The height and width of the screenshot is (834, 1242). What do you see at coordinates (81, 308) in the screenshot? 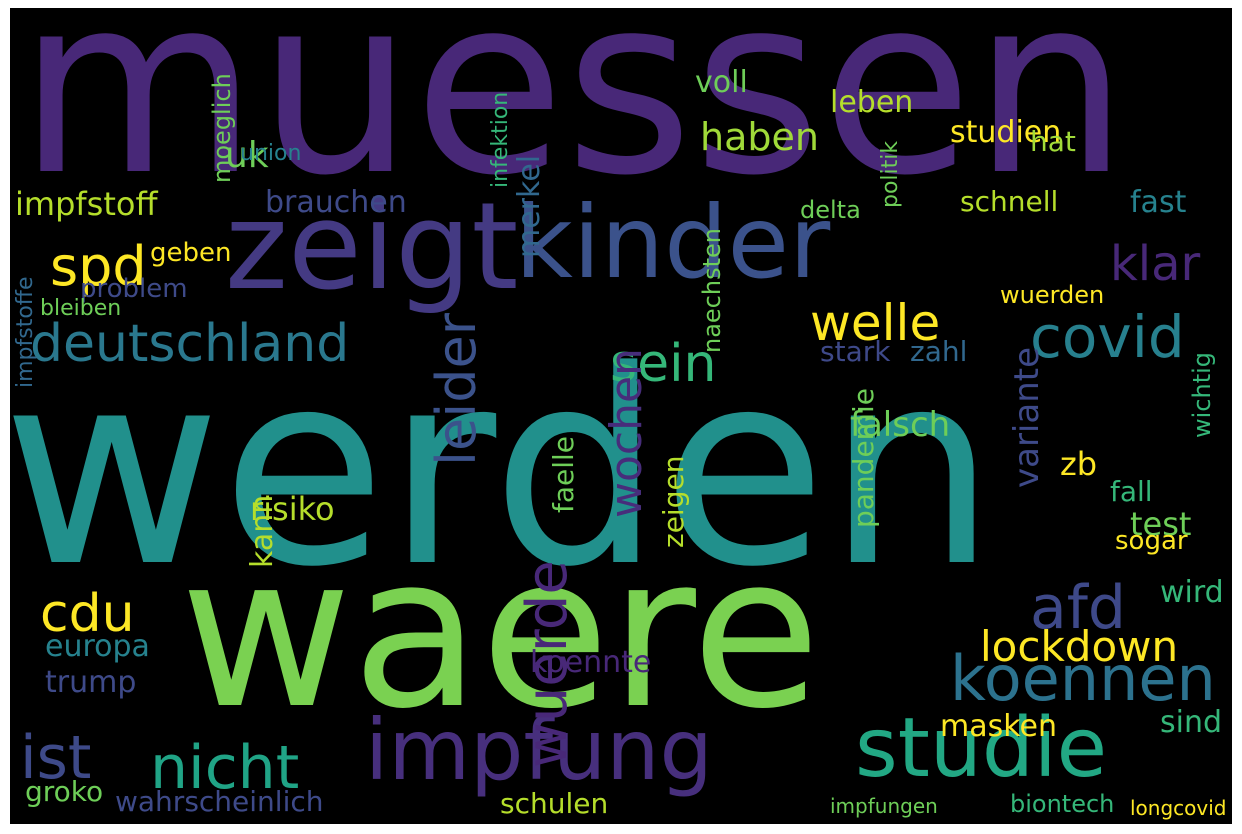
I see `word-bleiben: bleiben` at bounding box center [81, 308].